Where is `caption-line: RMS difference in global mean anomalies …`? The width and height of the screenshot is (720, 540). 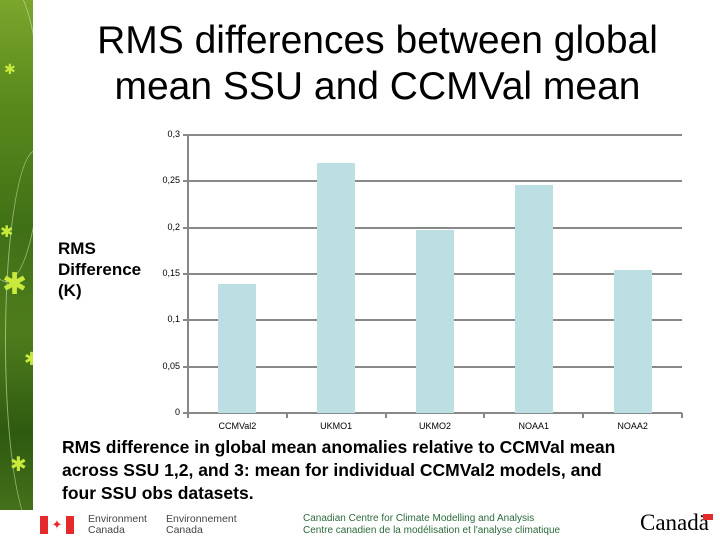
caption-line: RMS difference in global mean anomalies … is located at coordinates (339, 447).